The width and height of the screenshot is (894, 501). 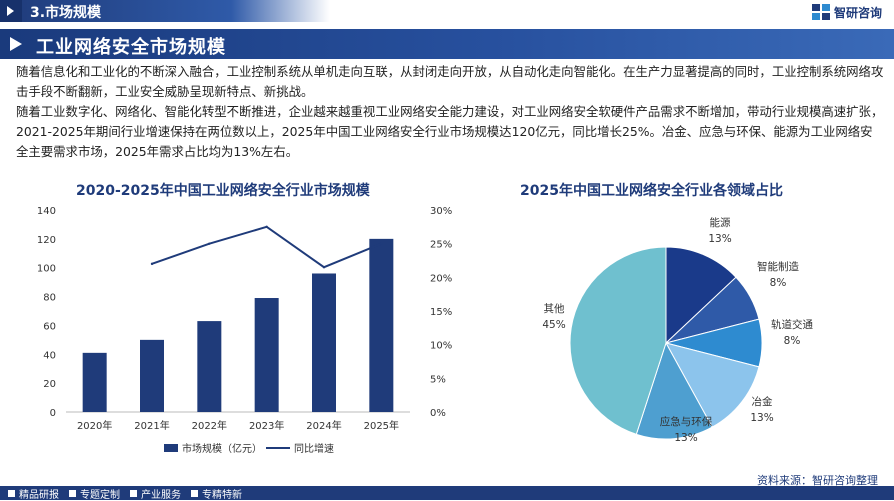 I want to click on pie-slice-label: 轨道交通, so click(x=792, y=324).